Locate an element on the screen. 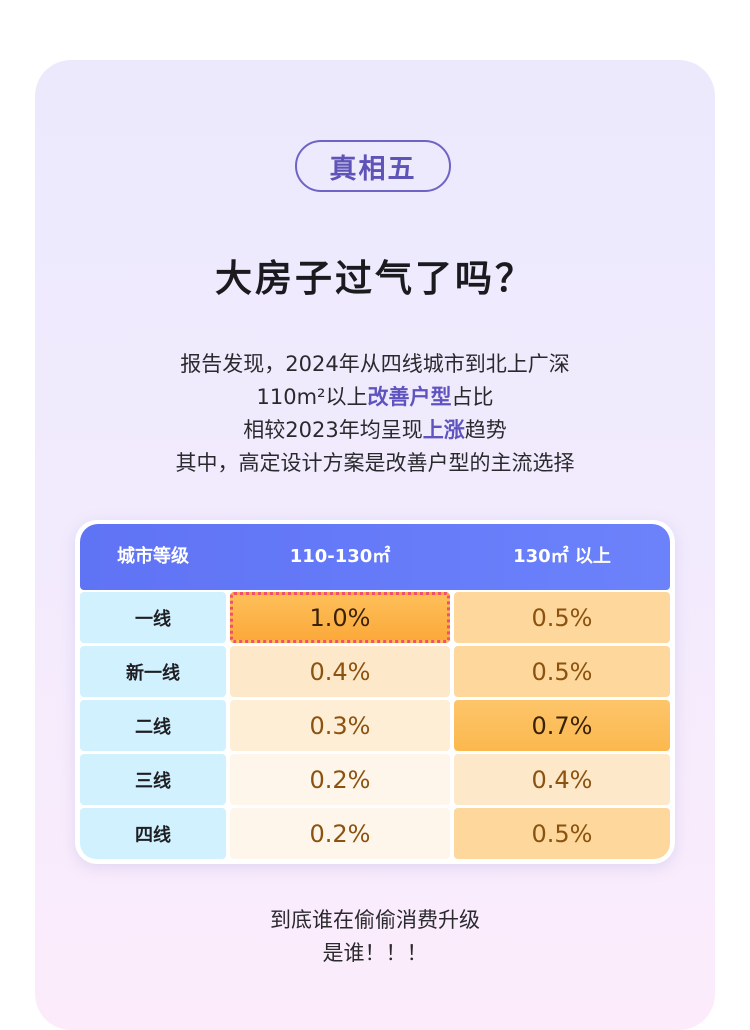  footer-line-1: 到底谁在偷偷消费升级 is located at coordinates (375, 920).